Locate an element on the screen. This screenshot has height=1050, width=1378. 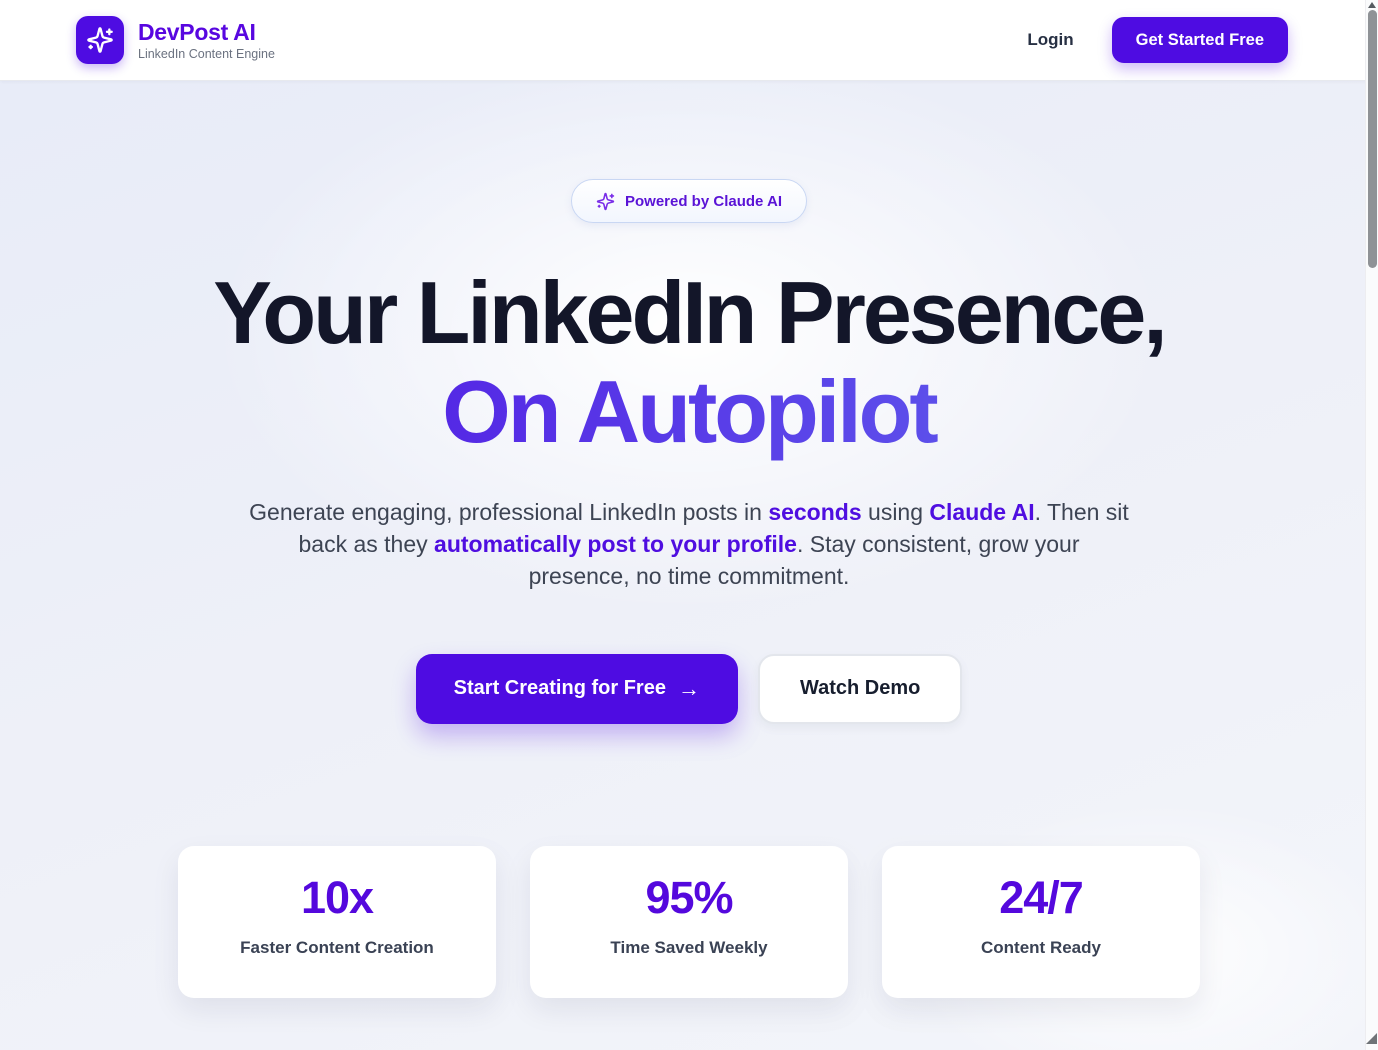
app-logo is located at coordinates (100, 40).